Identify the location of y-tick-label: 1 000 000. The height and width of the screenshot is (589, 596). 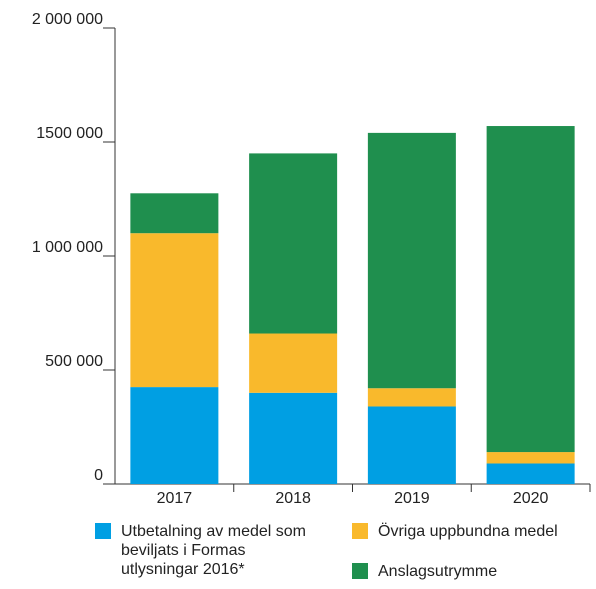
(67, 247).